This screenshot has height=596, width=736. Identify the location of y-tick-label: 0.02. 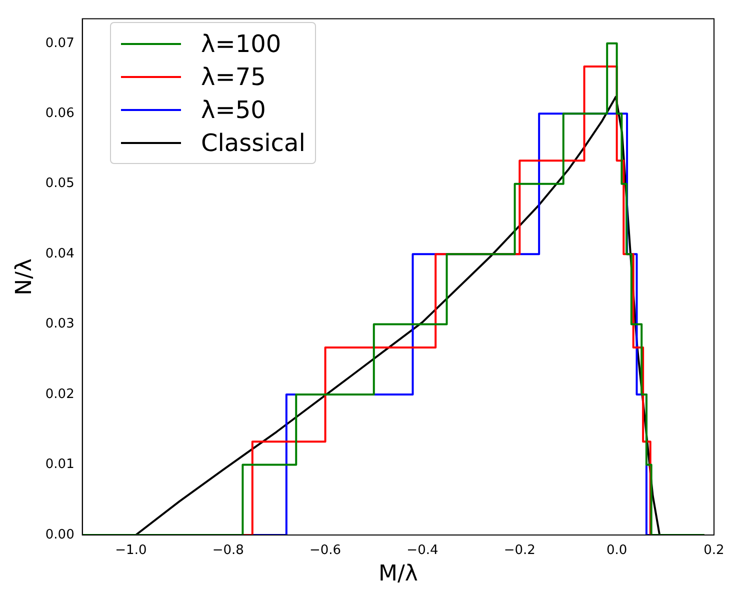
(59, 394).